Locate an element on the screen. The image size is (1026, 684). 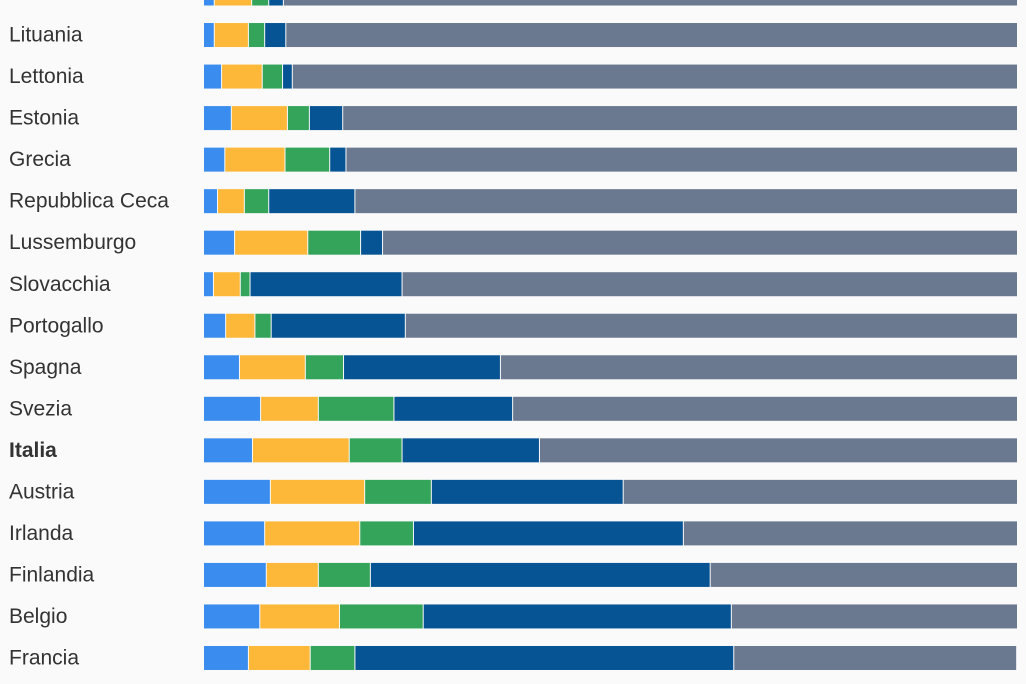
category-label: Francia is located at coordinates (44, 658).